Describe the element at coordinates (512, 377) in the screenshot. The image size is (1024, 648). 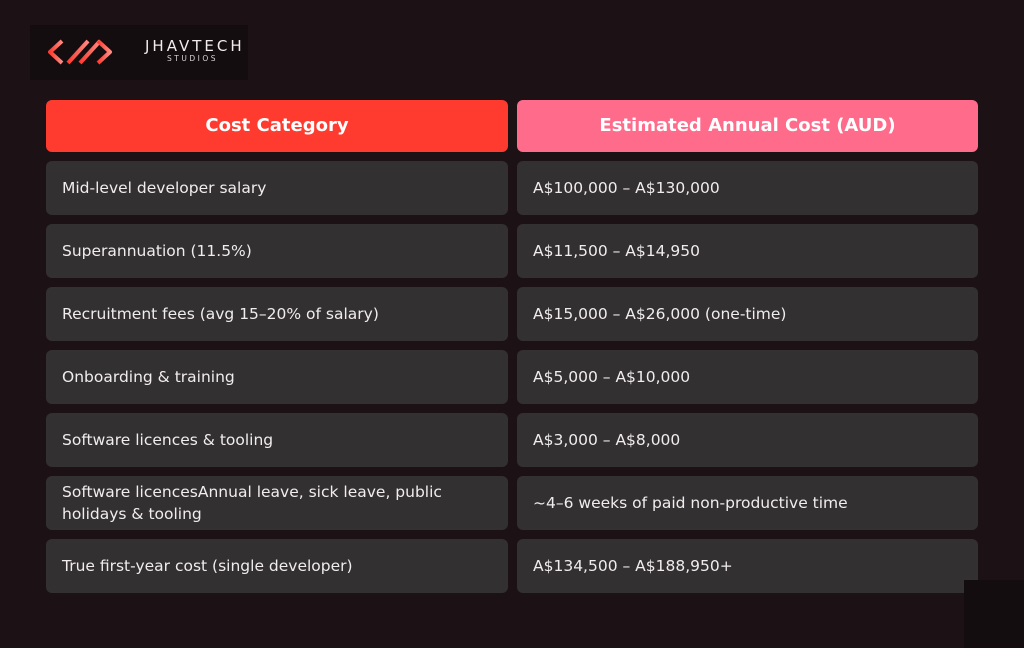
I see `table-row: Onboarding & training A$5,000 – A$10,000` at that location.